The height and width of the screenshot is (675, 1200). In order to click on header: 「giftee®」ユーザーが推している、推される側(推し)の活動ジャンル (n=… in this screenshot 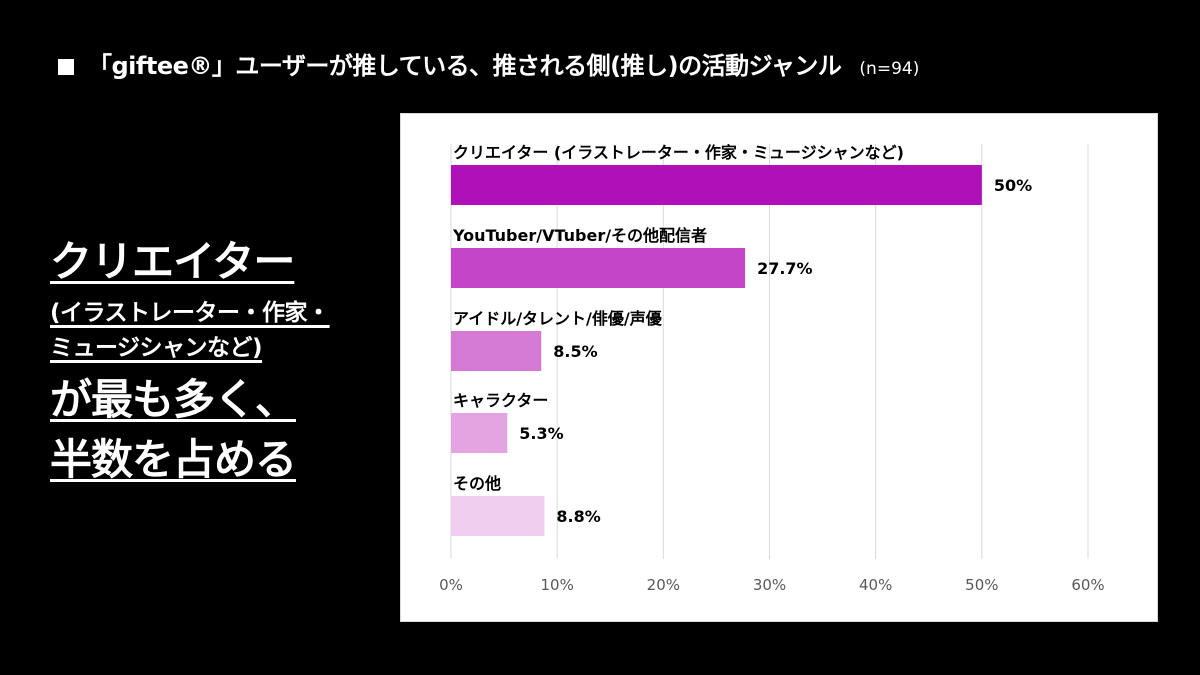, I will do `click(488, 63)`.